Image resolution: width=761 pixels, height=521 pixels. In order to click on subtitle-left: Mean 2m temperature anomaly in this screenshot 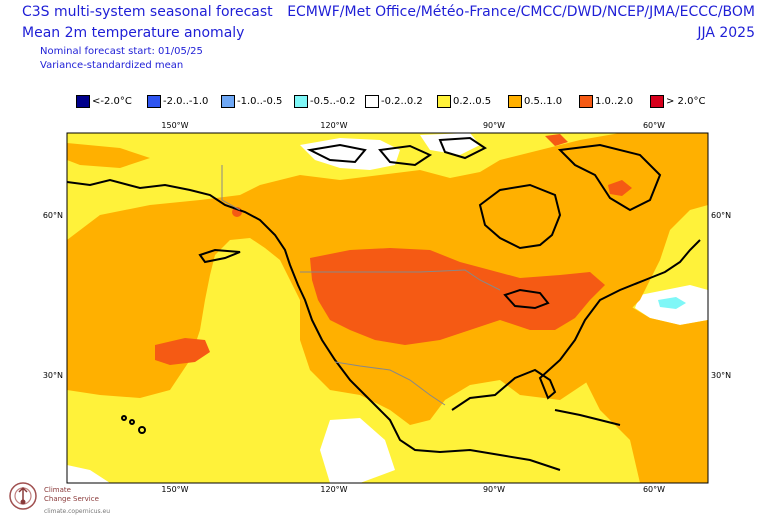, I will do `click(133, 33)`.